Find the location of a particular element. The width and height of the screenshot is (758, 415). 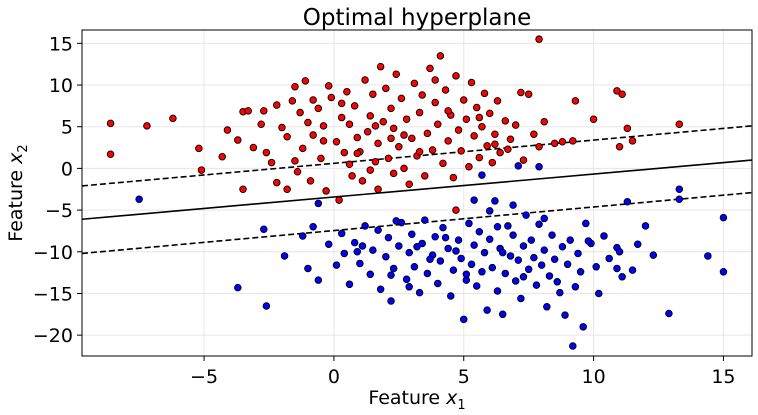

y-axis-label-prefix: Feature is located at coordinates (16, 203).